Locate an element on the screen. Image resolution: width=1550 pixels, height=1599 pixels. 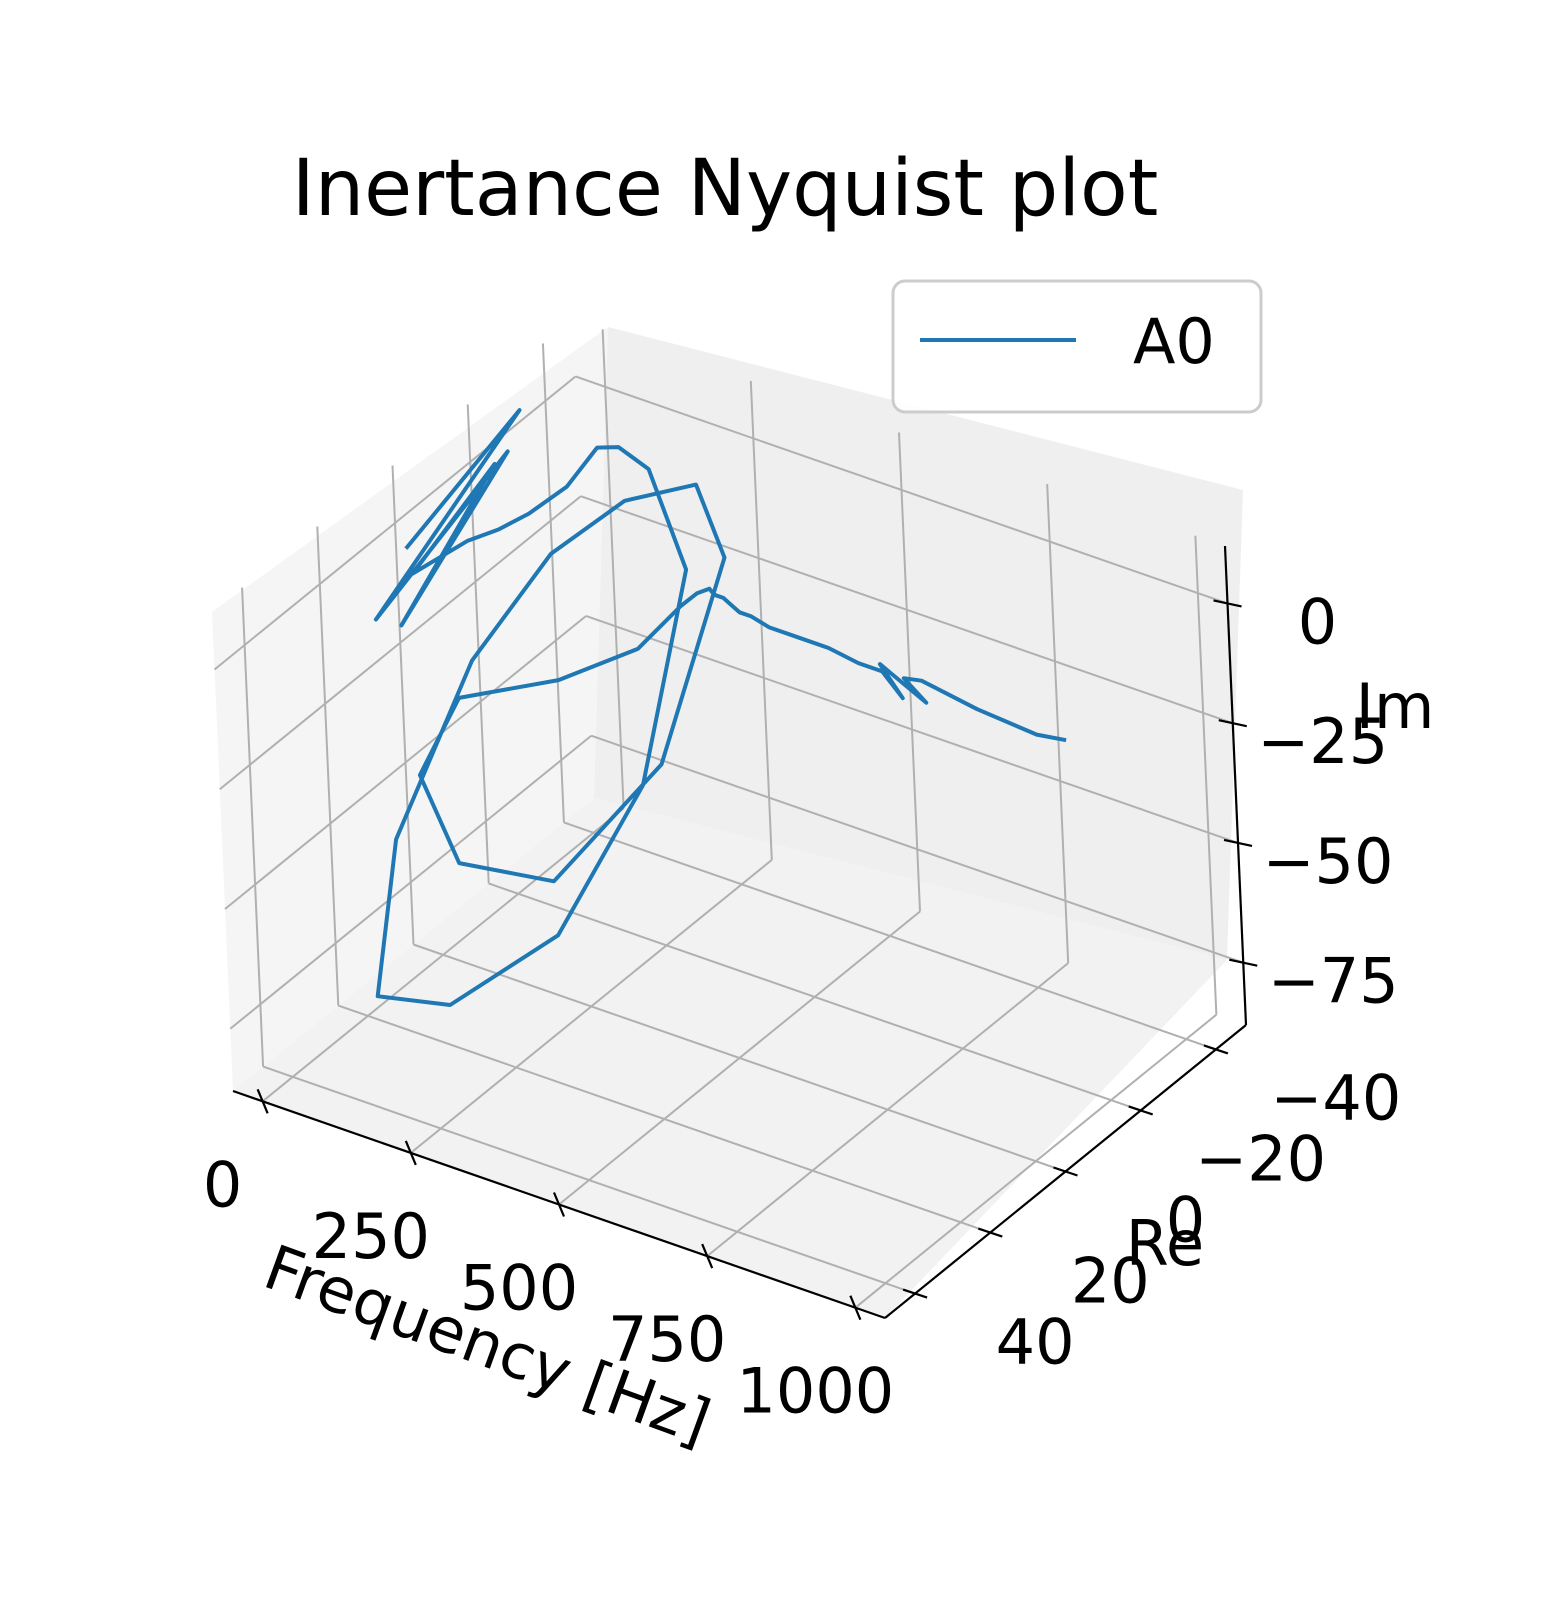
x-tick-label: 250 is located at coordinates (371, 1236).